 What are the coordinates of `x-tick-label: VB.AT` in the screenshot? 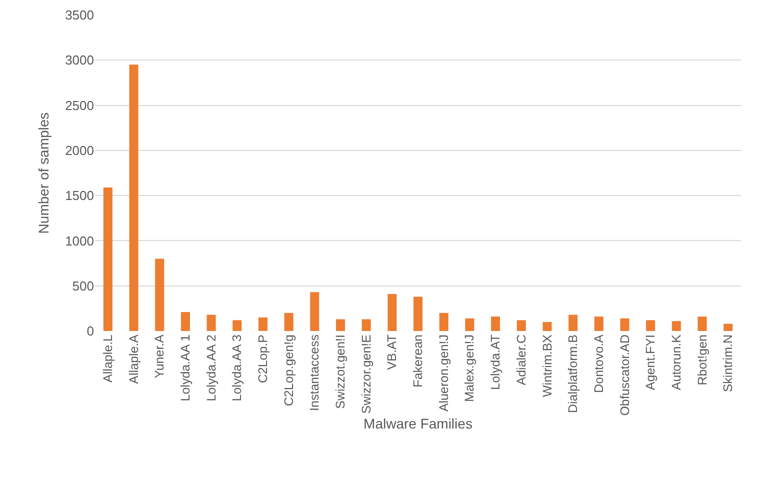 It's located at (392, 352).